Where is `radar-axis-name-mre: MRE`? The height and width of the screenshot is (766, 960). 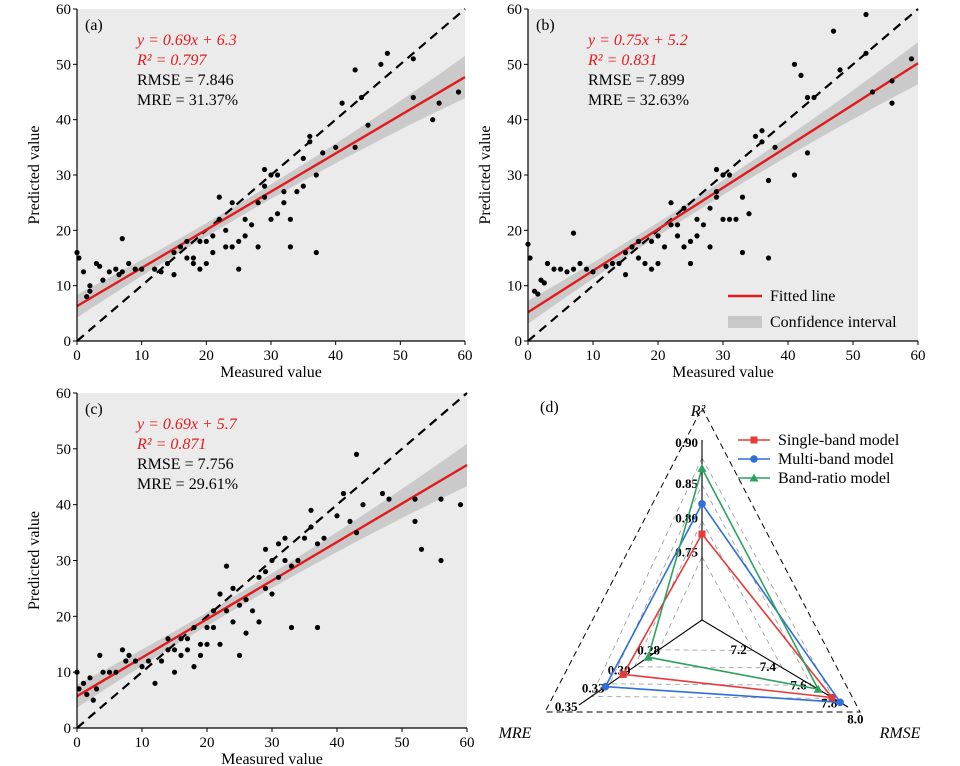
radar-axis-name-mre: MRE is located at coordinates (515, 733).